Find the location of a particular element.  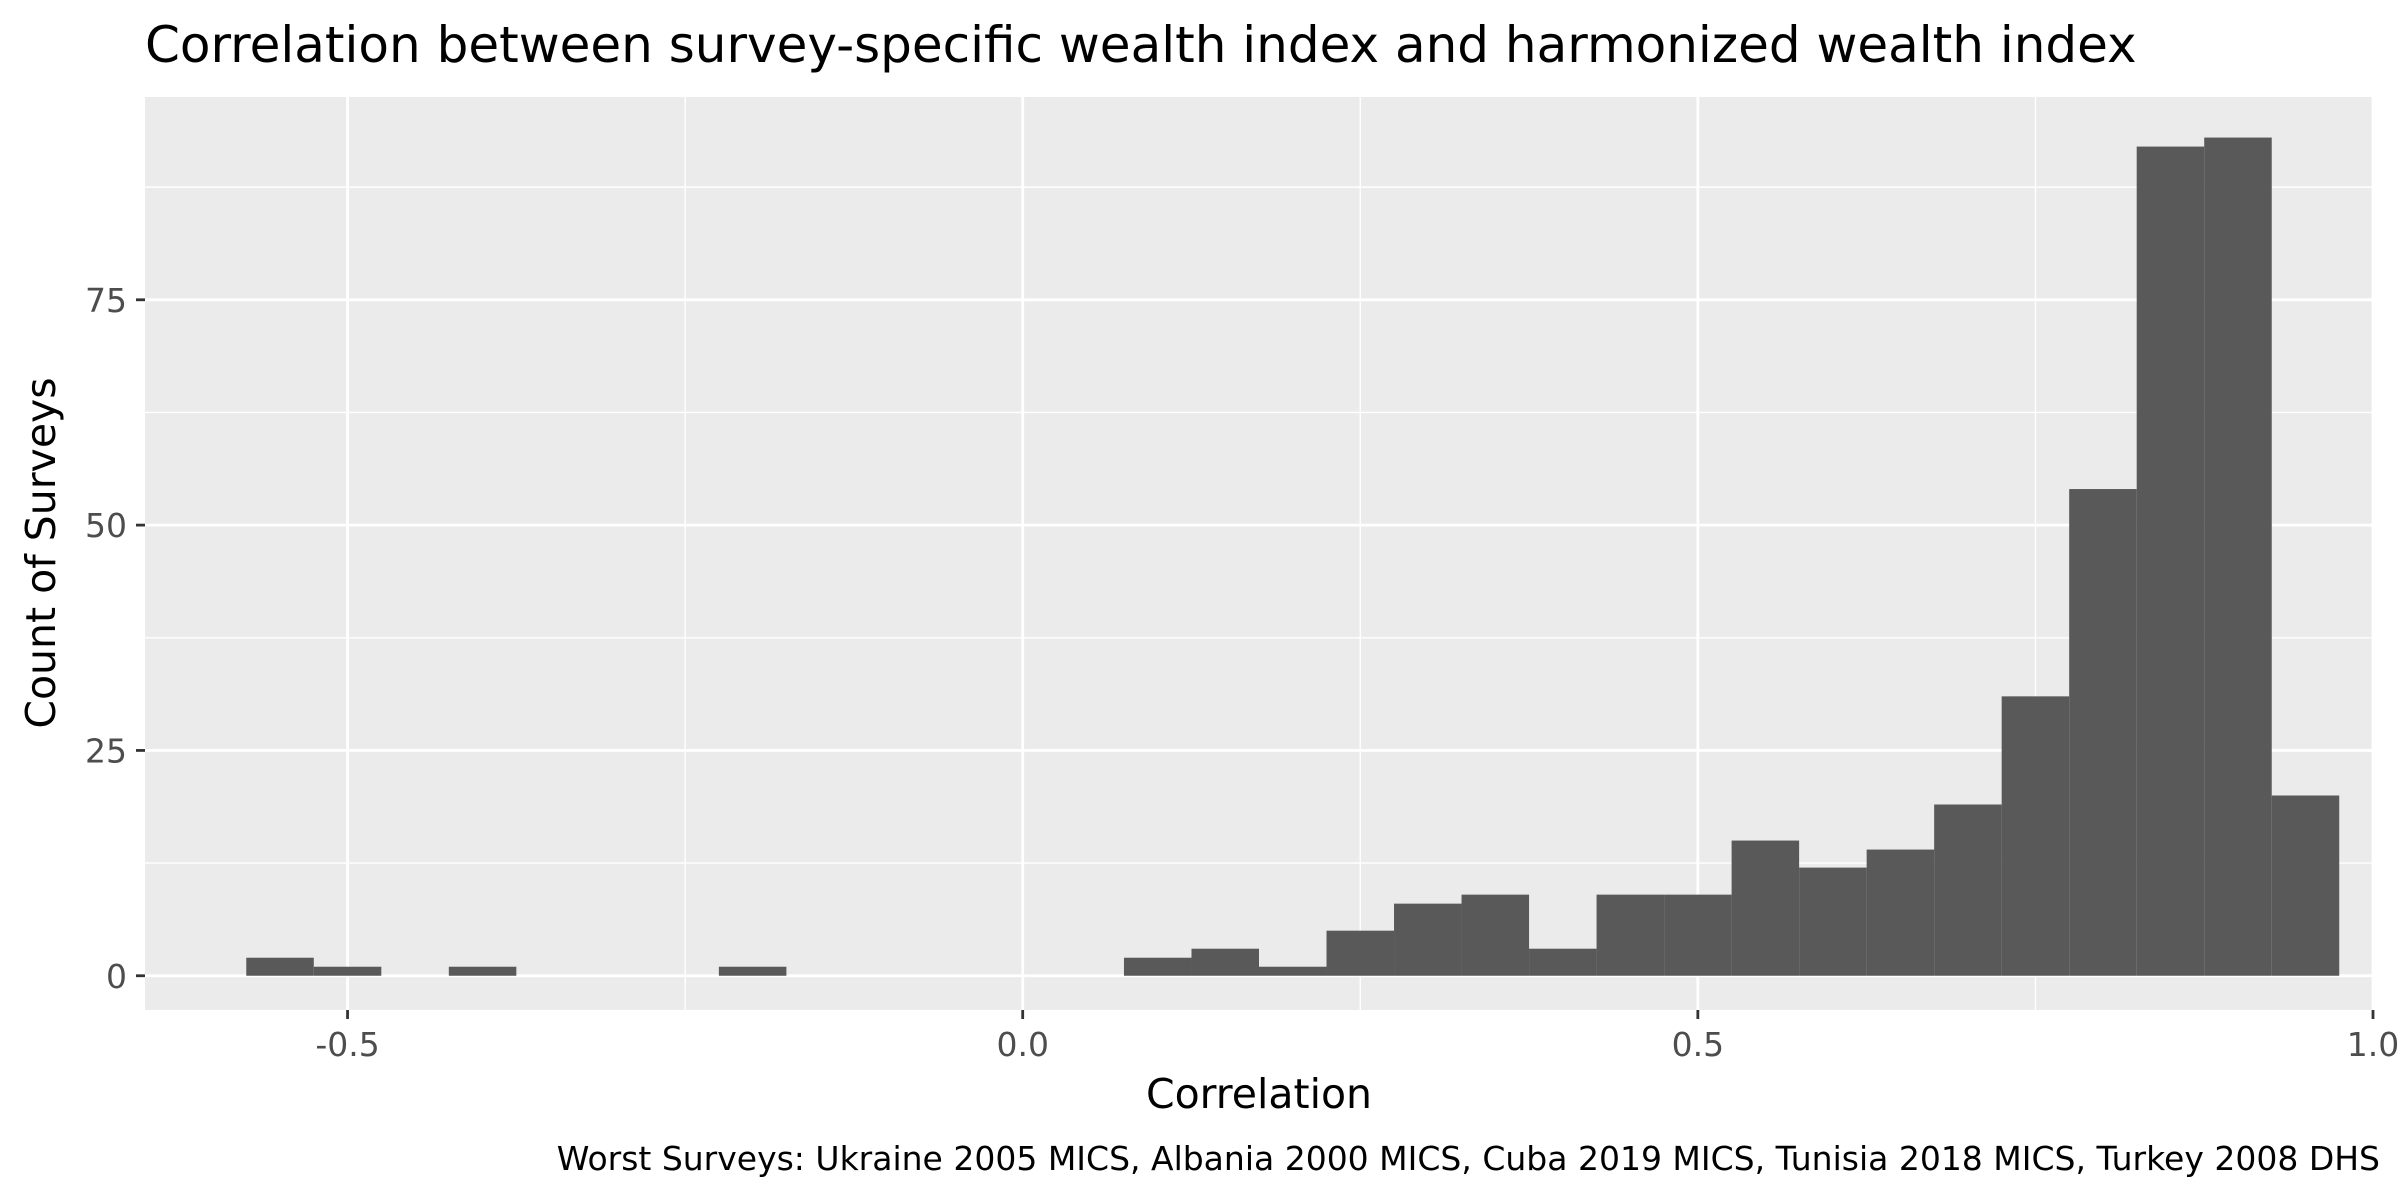

y-tick-label: 50 is located at coordinates (106, 525).